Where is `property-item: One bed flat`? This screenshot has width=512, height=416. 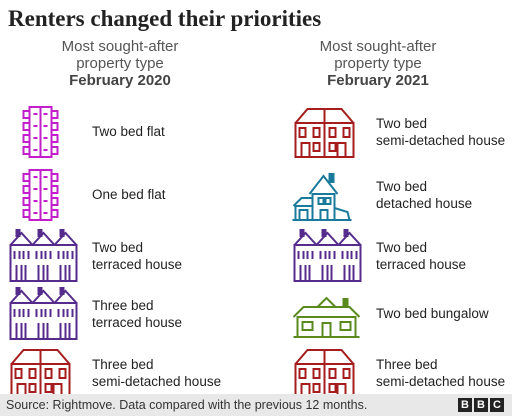
property-item: One bed flat is located at coordinates (117, 195).